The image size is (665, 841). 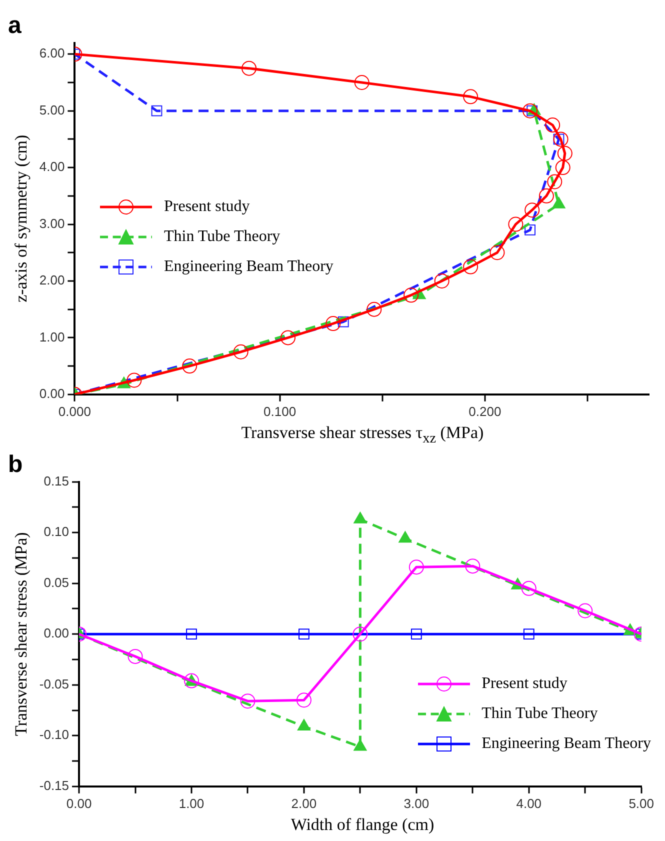 I want to click on x-tick-label: 0.000, so click(x=74, y=411).